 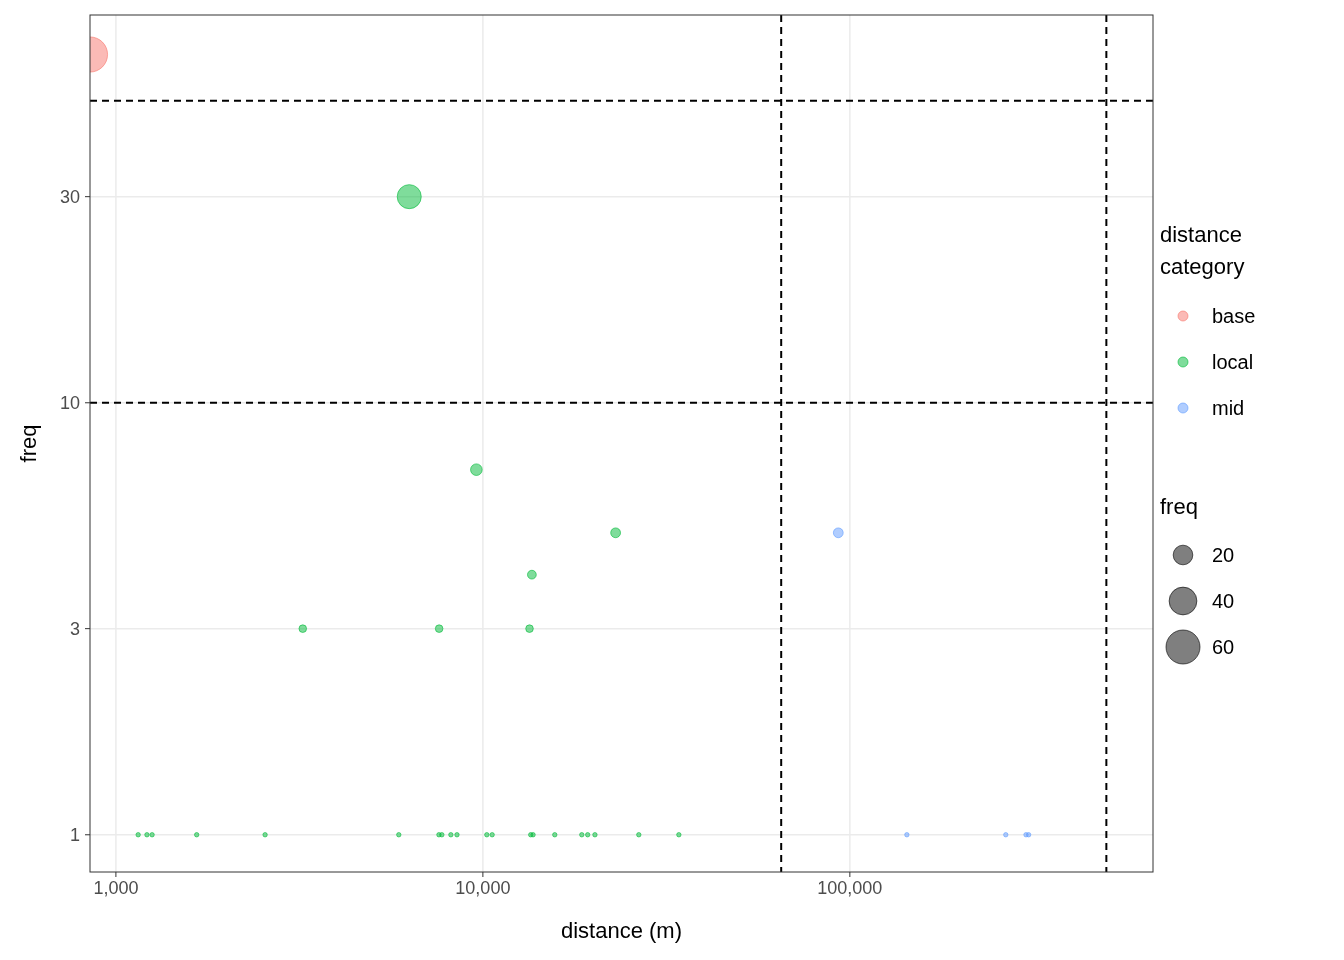 What do you see at coordinates (74, 628) in the screenshot?
I see `y-tick-label: 3` at bounding box center [74, 628].